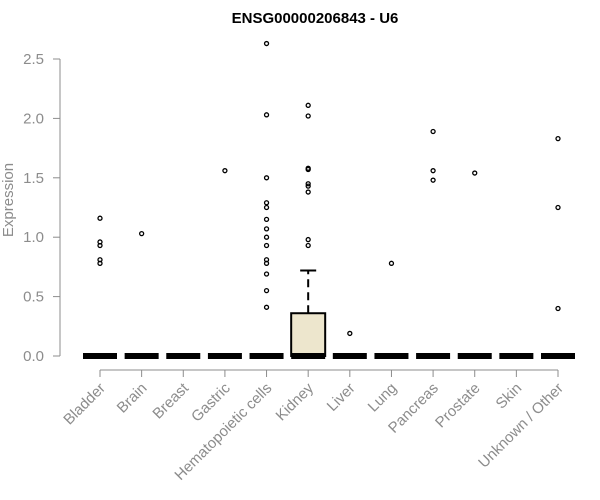  Describe the element at coordinates (8, 200) in the screenshot. I see `y-axis-label: Expression` at that location.